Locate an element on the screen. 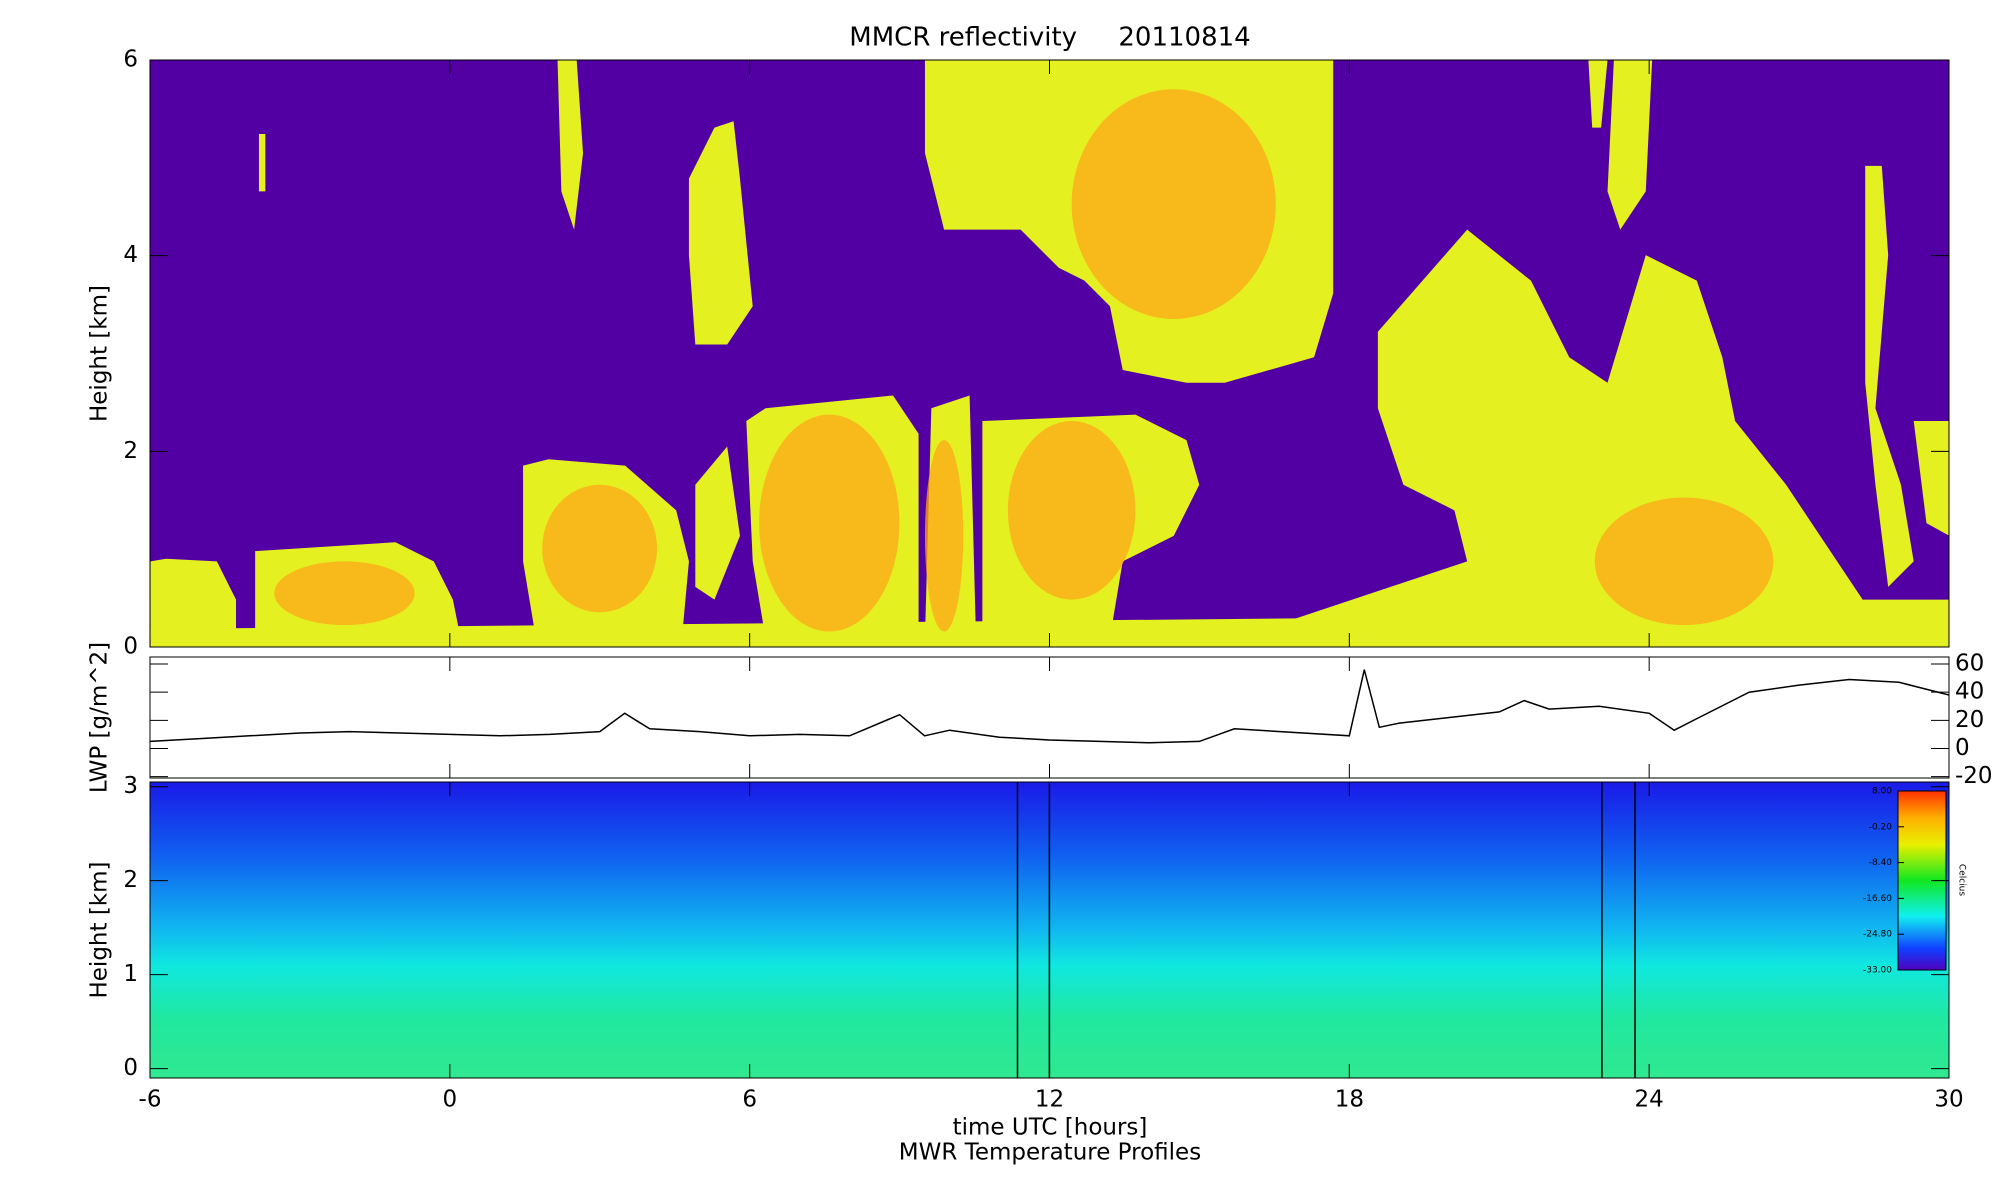  x-tick-label: -6 is located at coordinates (150, 1100).